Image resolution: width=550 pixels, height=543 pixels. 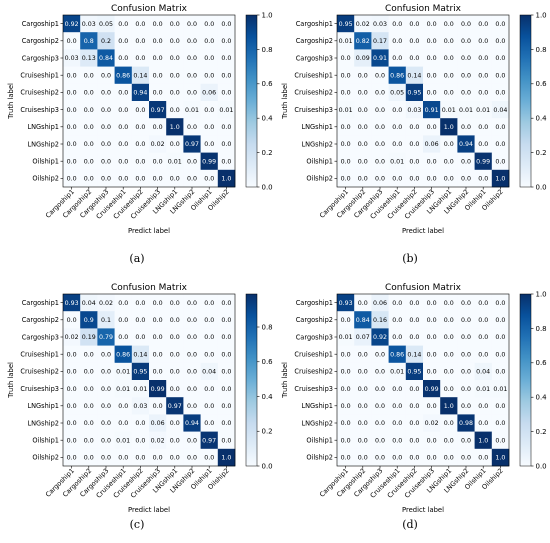 I want to click on cell-value-label: 0.03, so click(x=72, y=58).